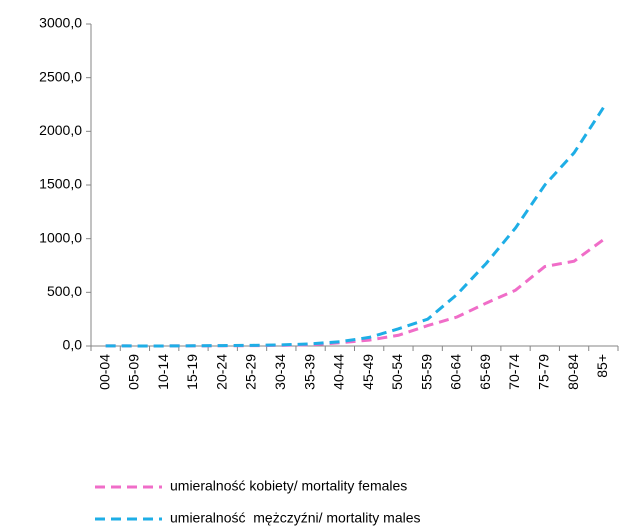  I want to click on x-tick-label: 30-34, so click(280, 372).